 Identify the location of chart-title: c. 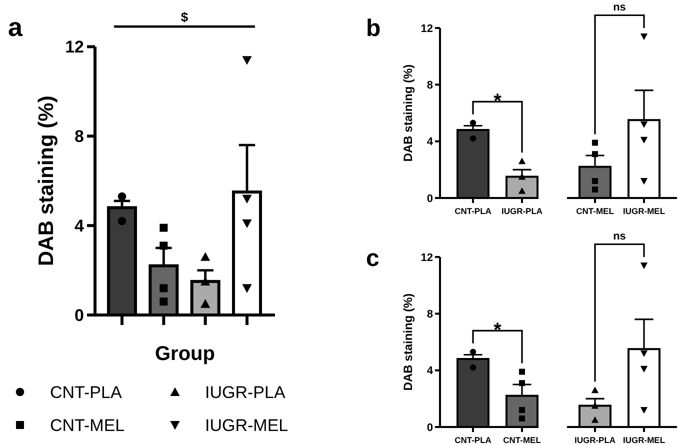
(373, 258).